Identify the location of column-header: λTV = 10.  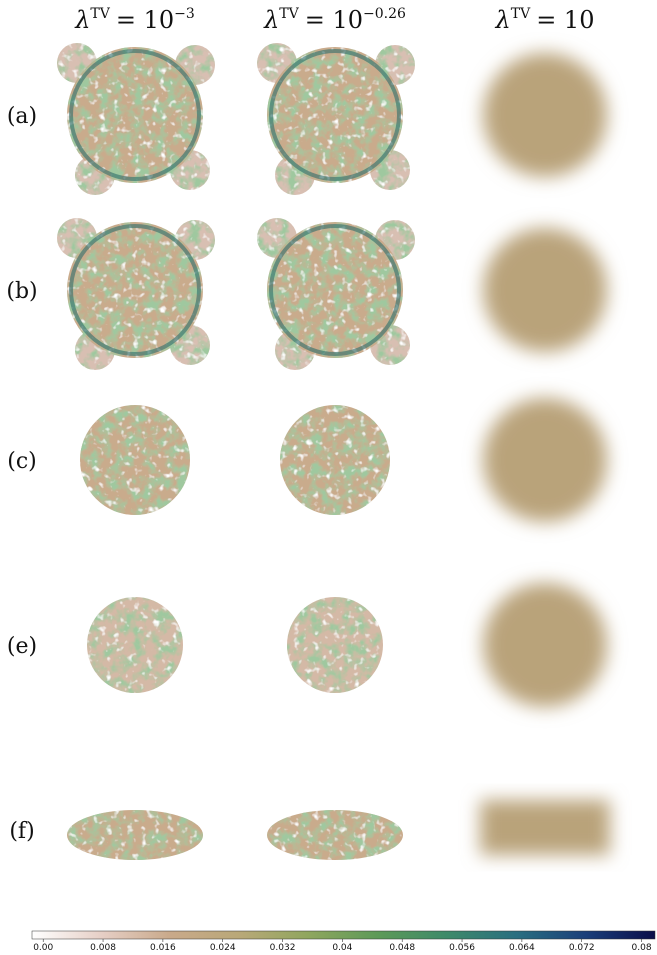
(545, 20).